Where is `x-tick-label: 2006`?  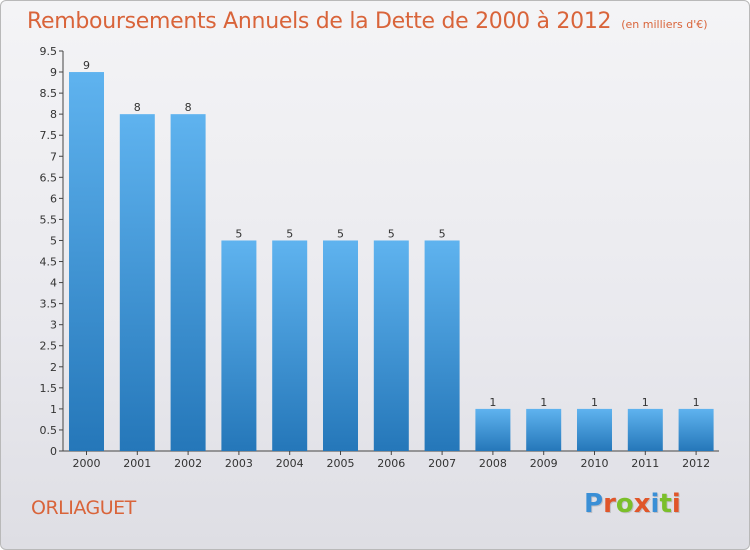 x-tick-label: 2006 is located at coordinates (391, 463).